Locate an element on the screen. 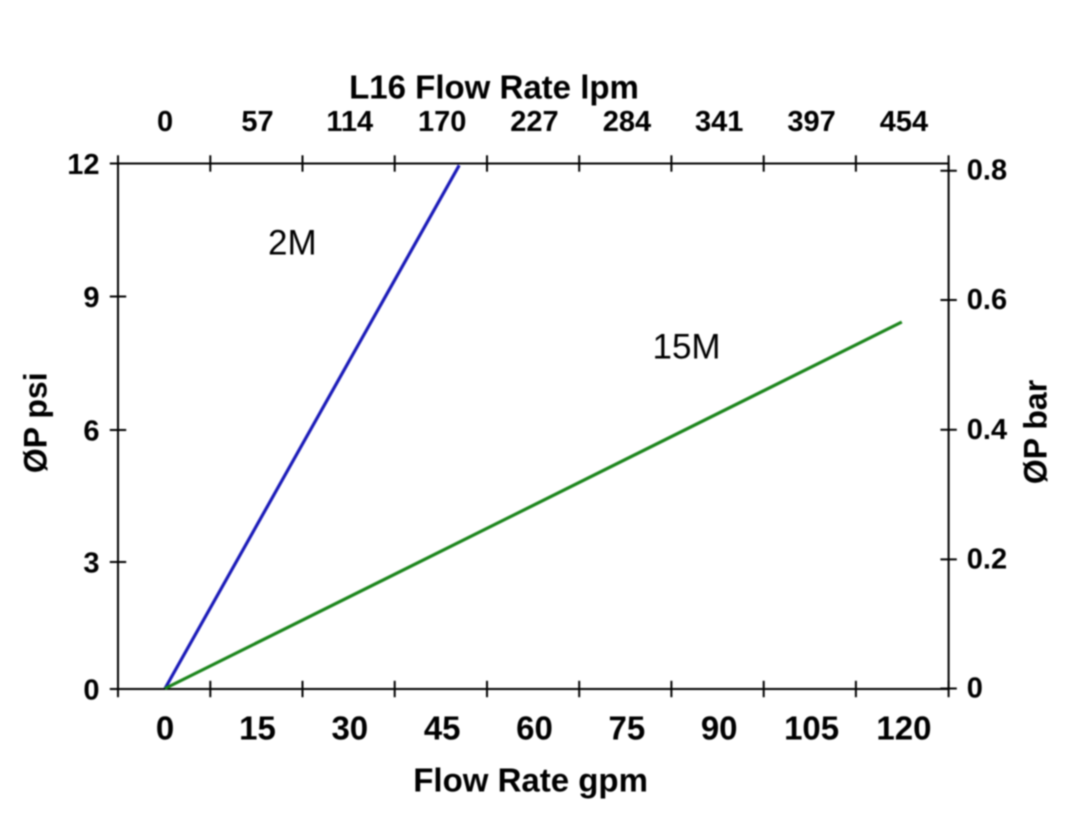 This screenshot has width=1078, height=826. svg-text: 227 is located at coordinates (534, 122).